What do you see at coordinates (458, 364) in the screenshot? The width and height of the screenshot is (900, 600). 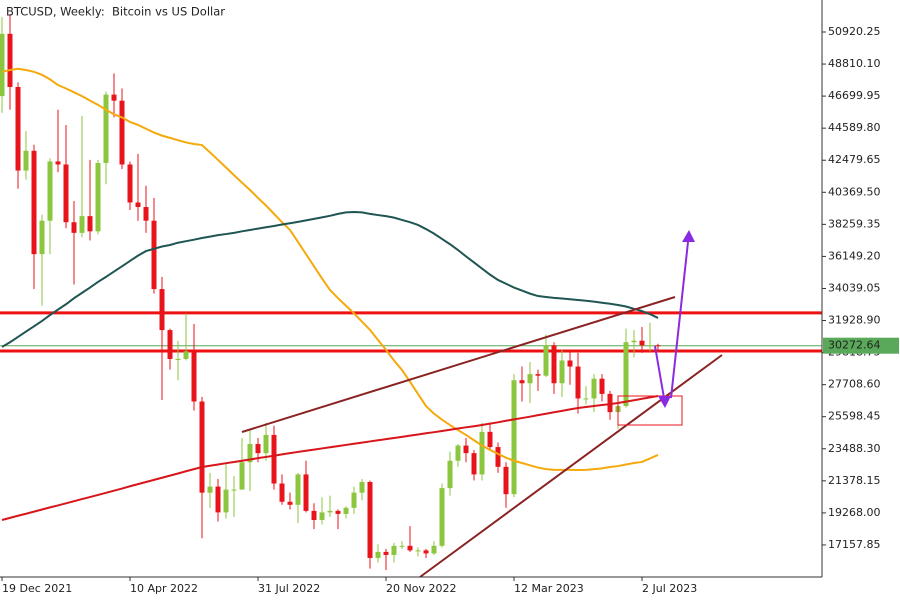 I see `trend-line` at bounding box center [458, 364].